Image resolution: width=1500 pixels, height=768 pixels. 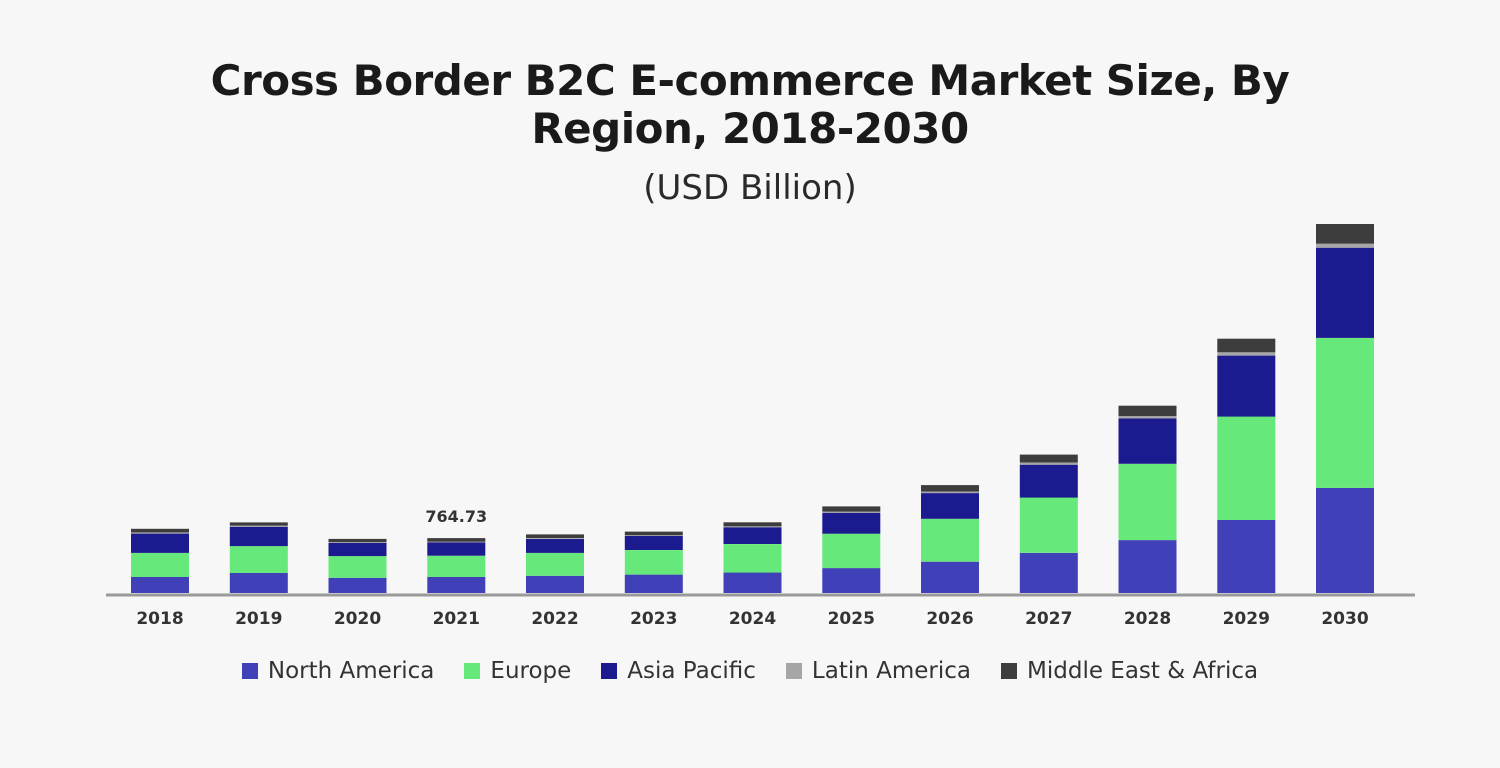 I want to click on bar-2027-asia-pacific, so click(x=1048, y=481).